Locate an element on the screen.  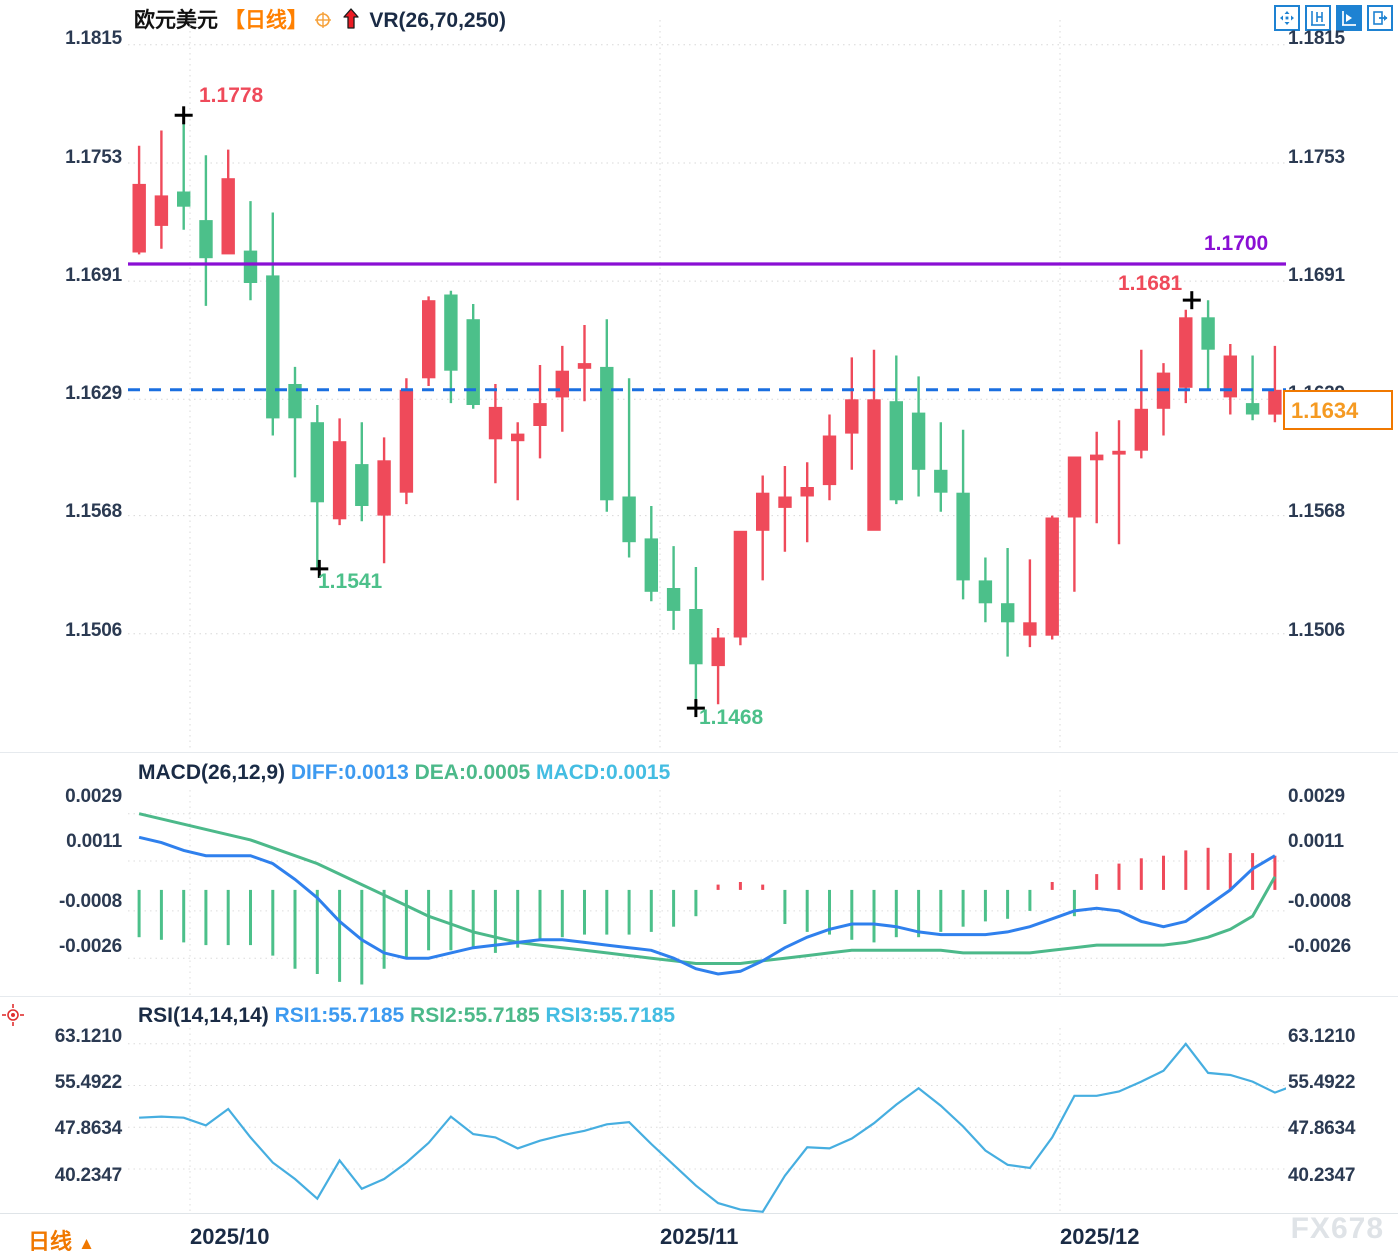
rsi-settings-icon is located at coordinates (13, 1015).